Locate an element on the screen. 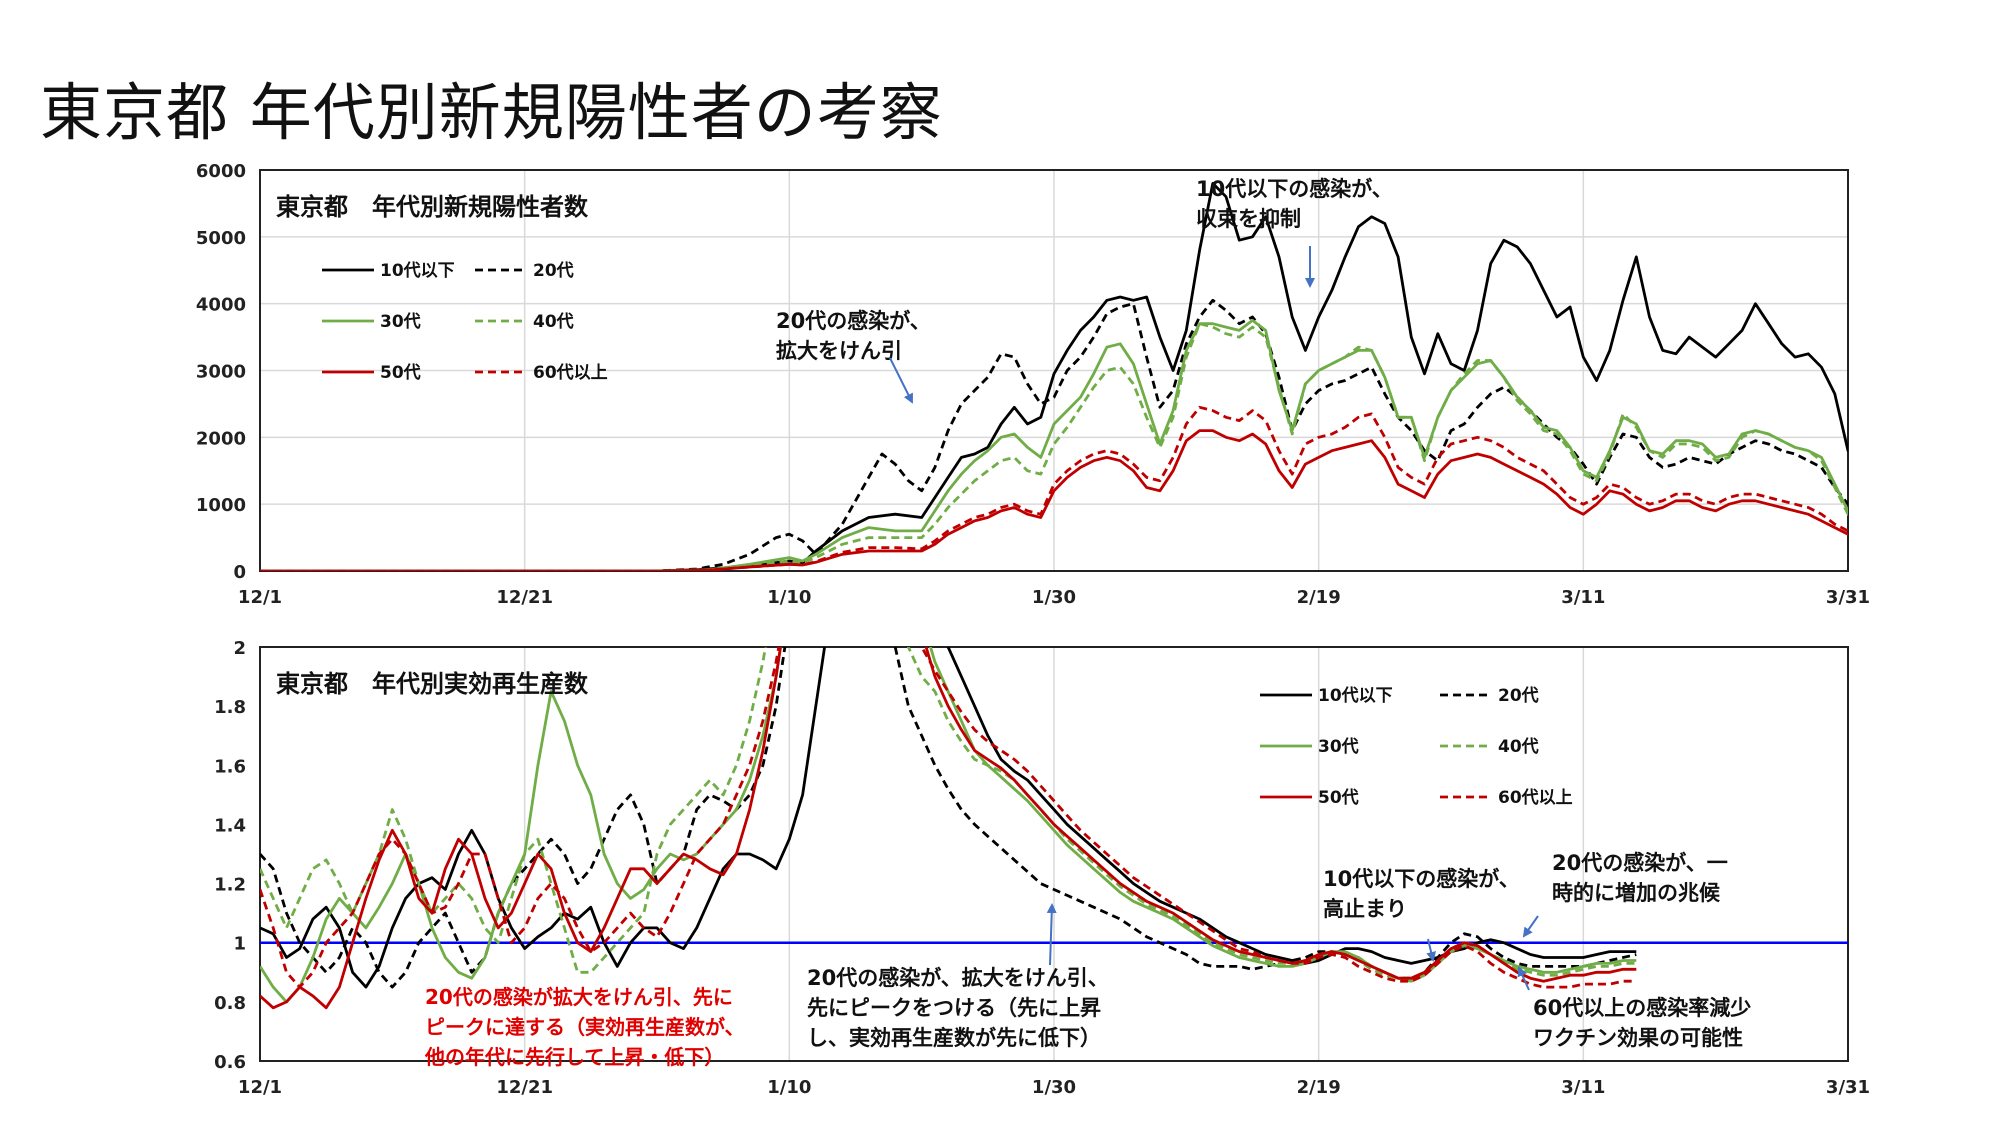 The width and height of the screenshot is (2000, 1125). annotation-text: 拡大をけん引 is located at coordinates (839, 351).